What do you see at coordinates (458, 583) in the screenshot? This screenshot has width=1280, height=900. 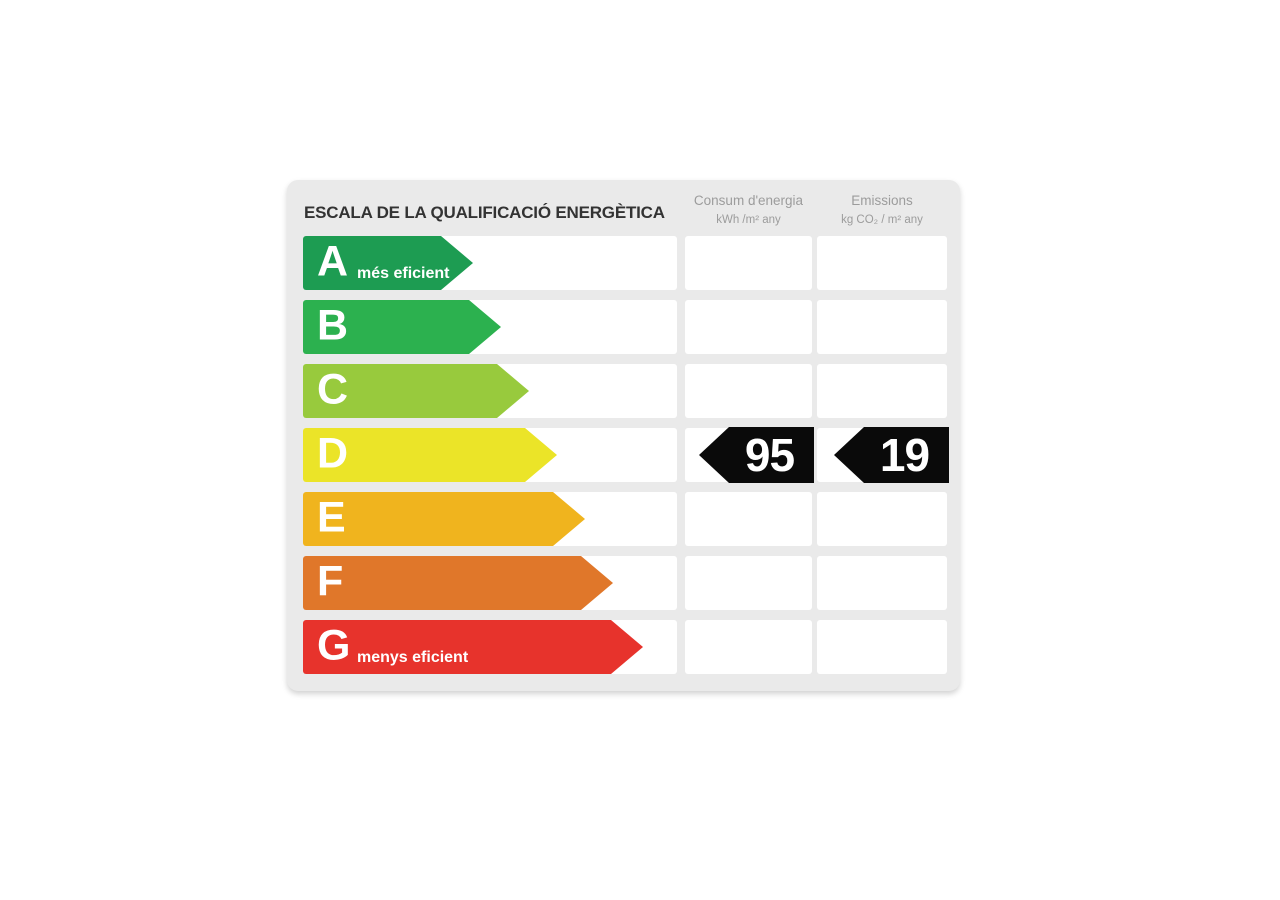 I see `rating-arrow-f: F` at bounding box center [458, 583].